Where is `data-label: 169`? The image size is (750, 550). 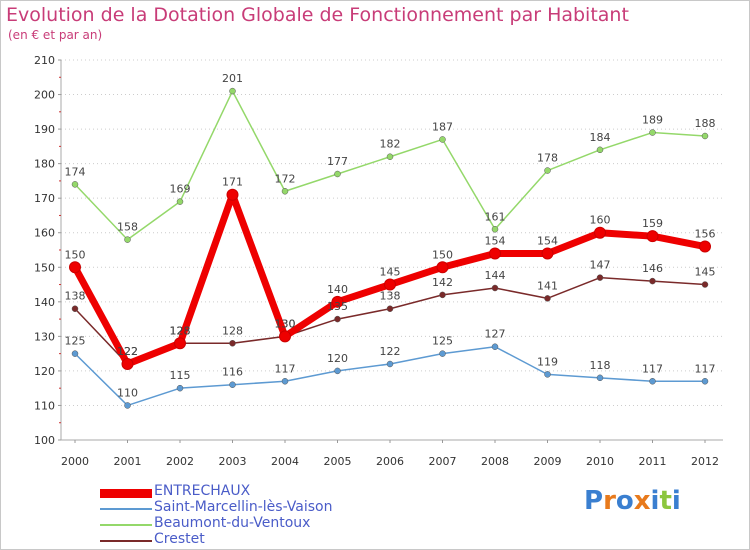
data-label: 169 is located at coordinates (180, 189).